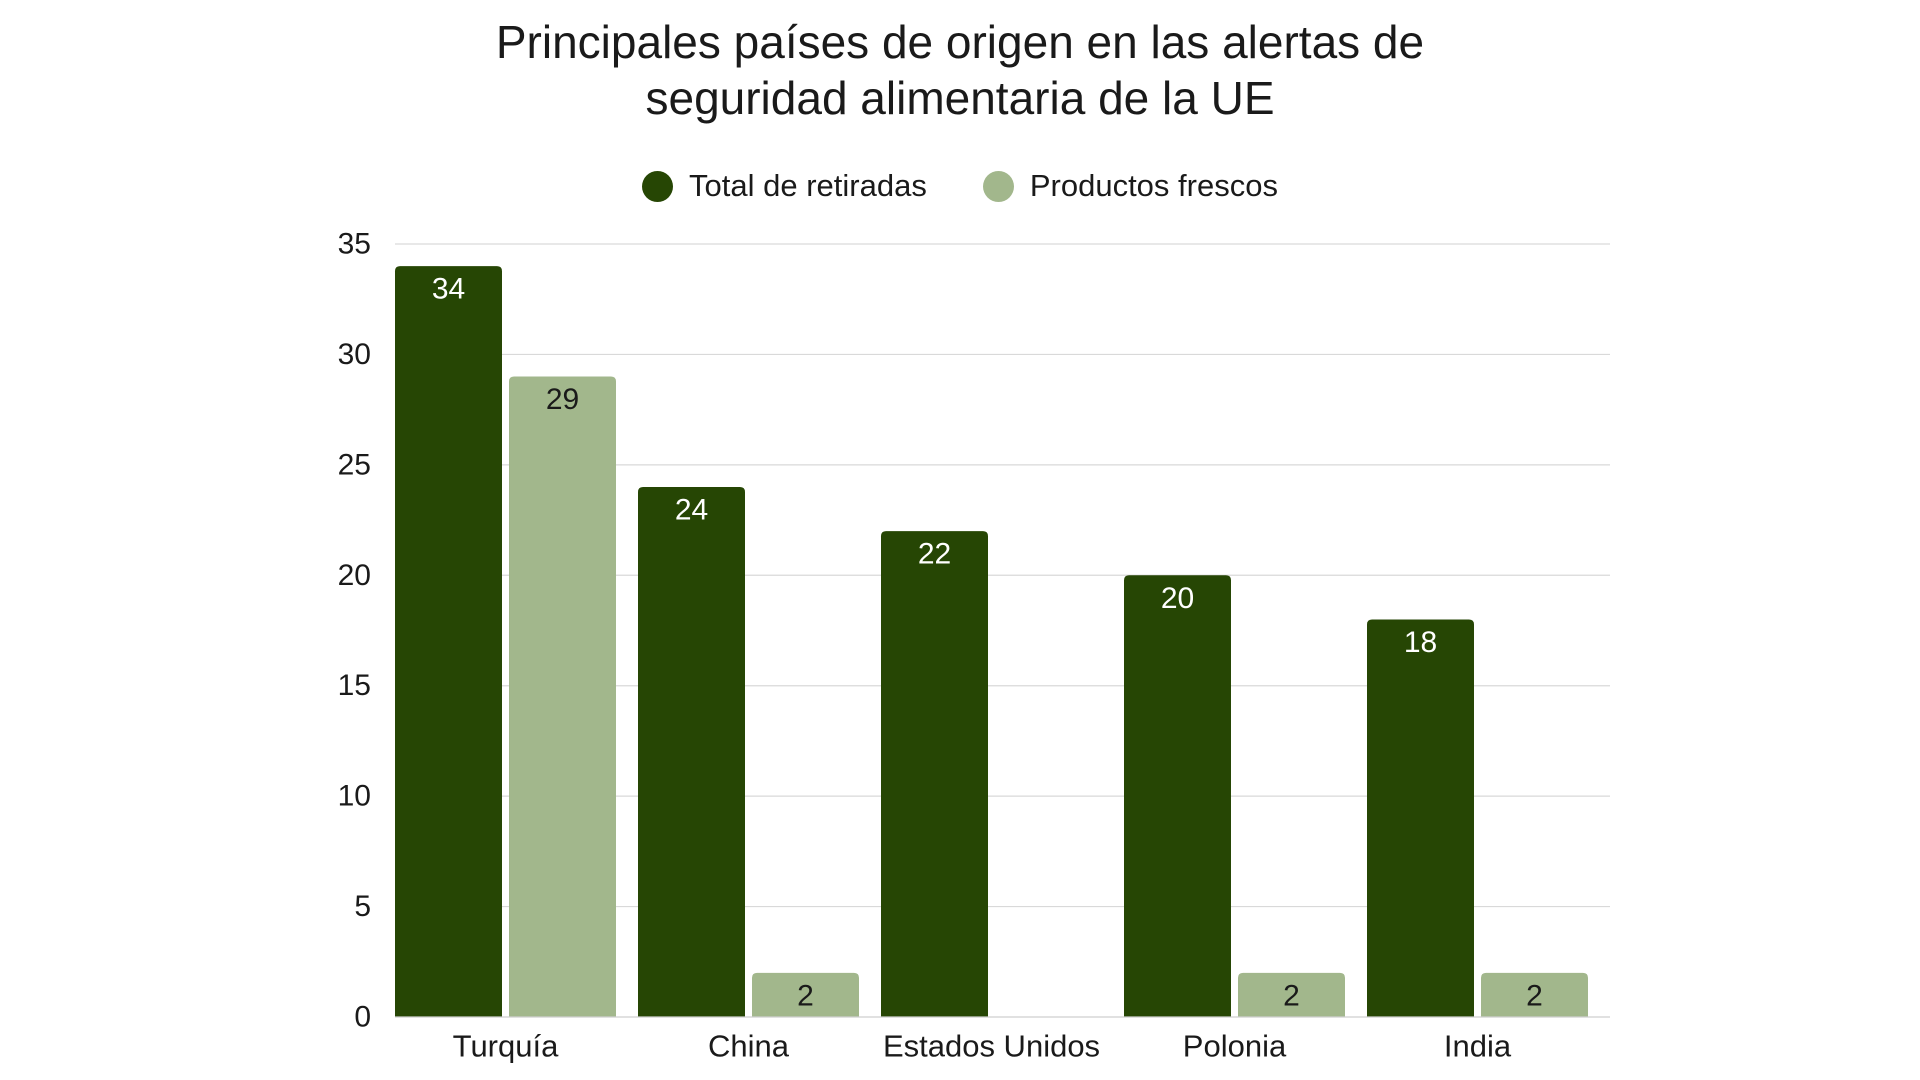  What do you see at coordinates (691, 509) in the screenshot?
I see `data-label: 24` at bounding box center [691, 509].